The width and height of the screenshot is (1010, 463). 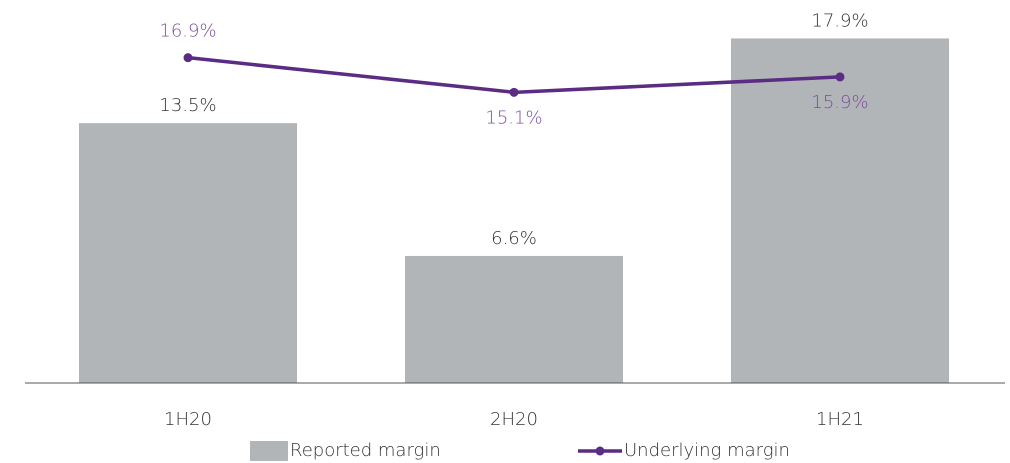 I want to click on bar-value-label: 6.6%, so click(x=514, y=238).